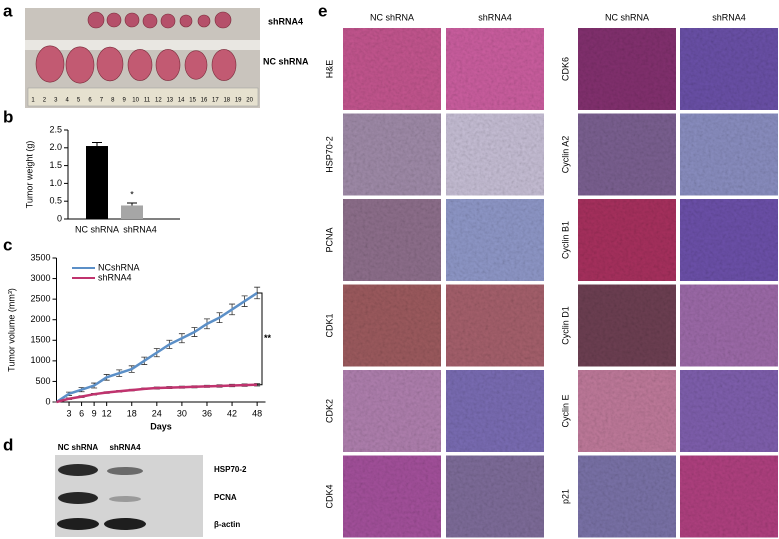 This screenshot has height=539, width=779. I want to click on ruler-label: 18, so click(226, 101).